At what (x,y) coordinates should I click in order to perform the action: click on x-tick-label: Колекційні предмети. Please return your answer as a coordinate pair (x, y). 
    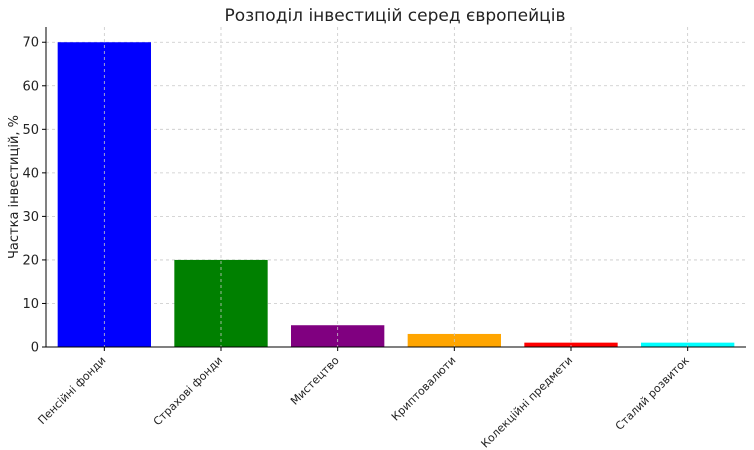
    Looking at the image, I should click on (527, 402).